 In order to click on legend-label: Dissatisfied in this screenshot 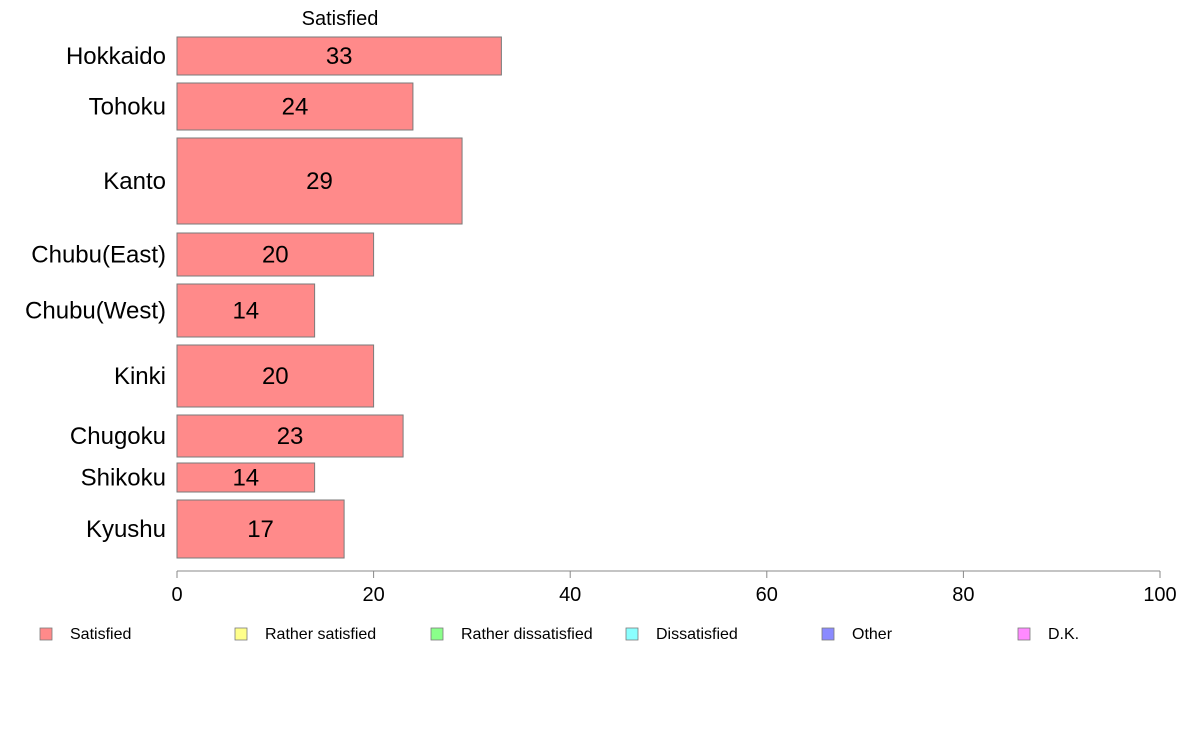, I will do `click(697, 634)`.